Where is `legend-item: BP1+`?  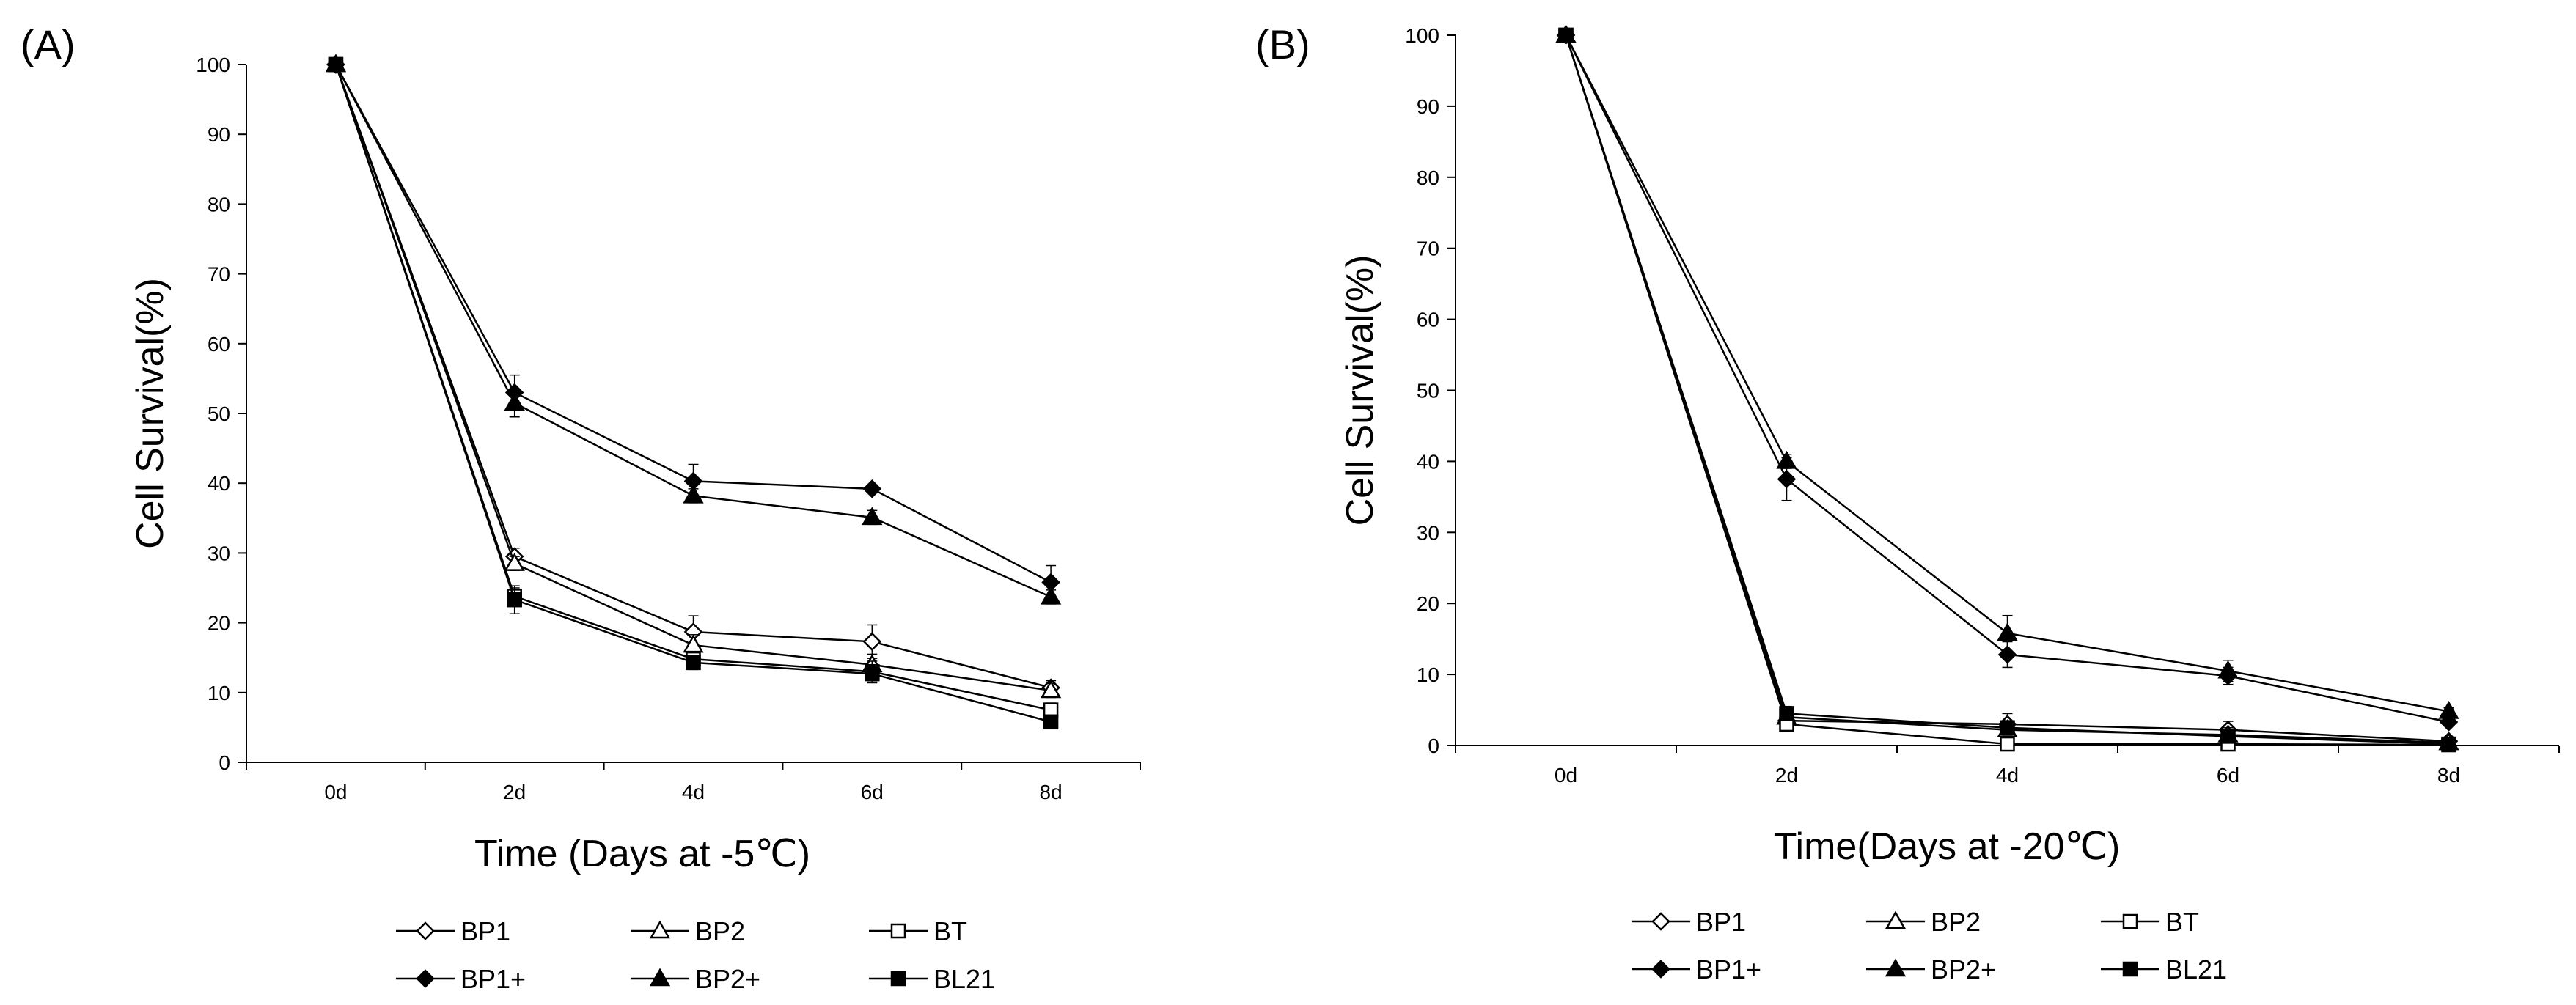 legend-item: BP1+ is located at coordinates (1697, 969).